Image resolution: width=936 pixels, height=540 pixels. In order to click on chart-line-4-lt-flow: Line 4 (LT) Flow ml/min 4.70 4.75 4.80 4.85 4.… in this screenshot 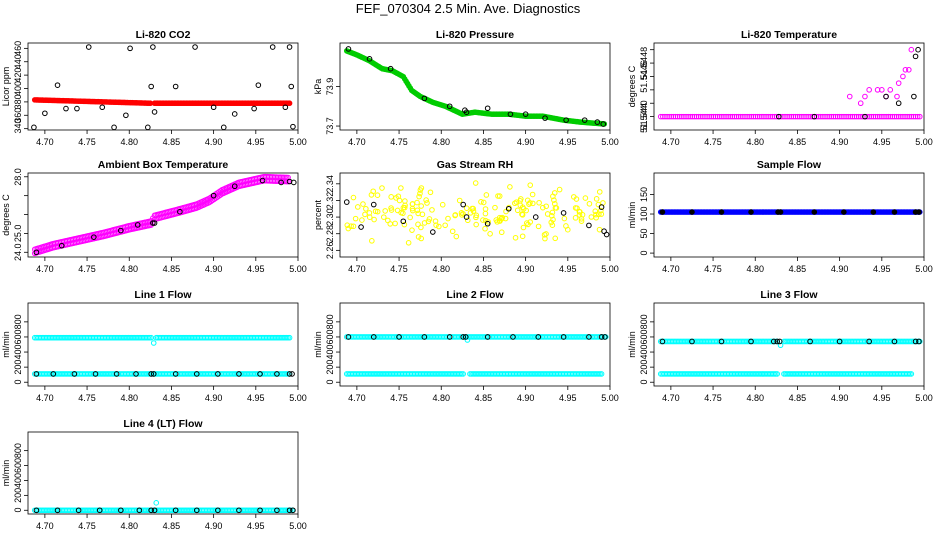, I will do `click(154, 474)`.